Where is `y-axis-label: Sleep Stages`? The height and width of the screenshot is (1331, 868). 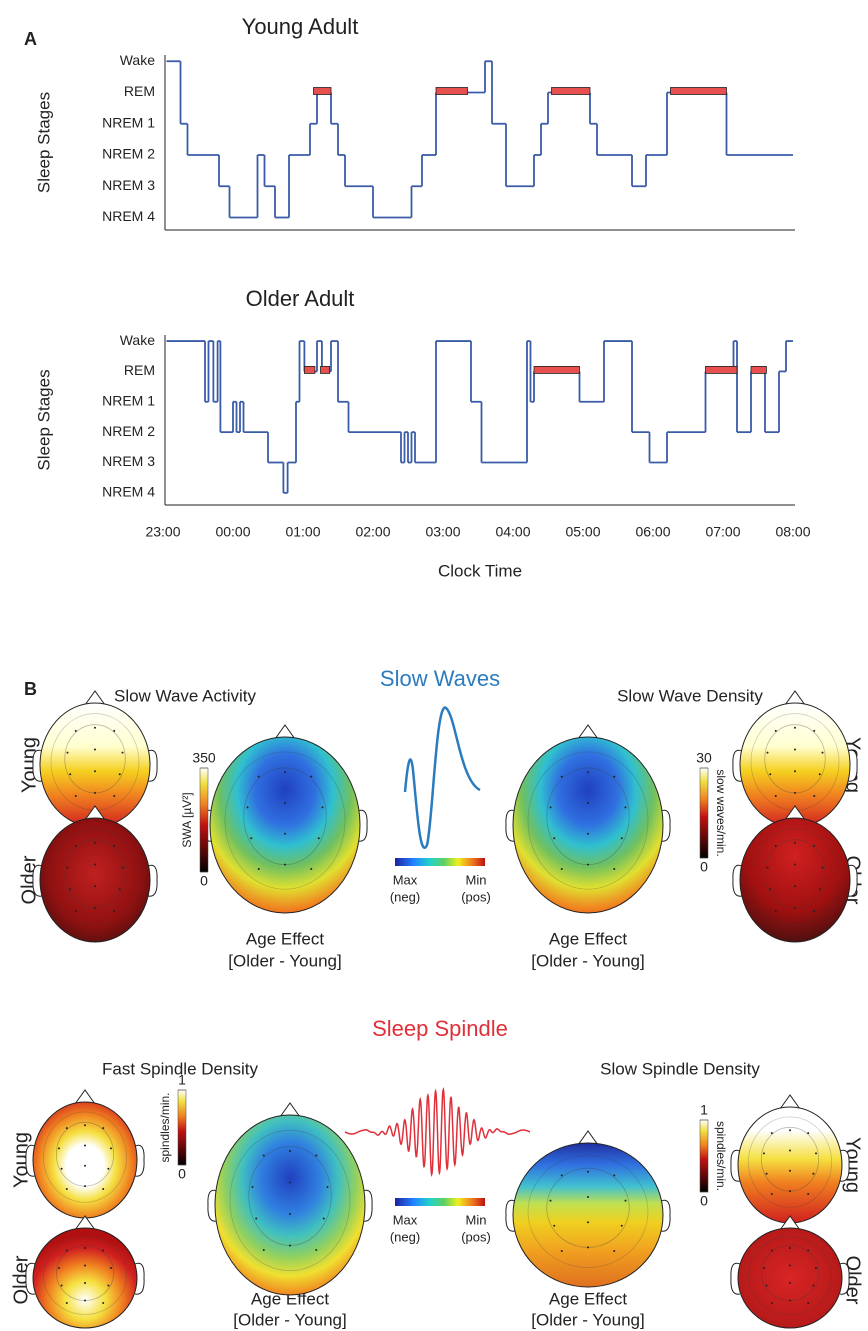 y-axis-label: Sleep Stages is located at coordinates (43, 419).